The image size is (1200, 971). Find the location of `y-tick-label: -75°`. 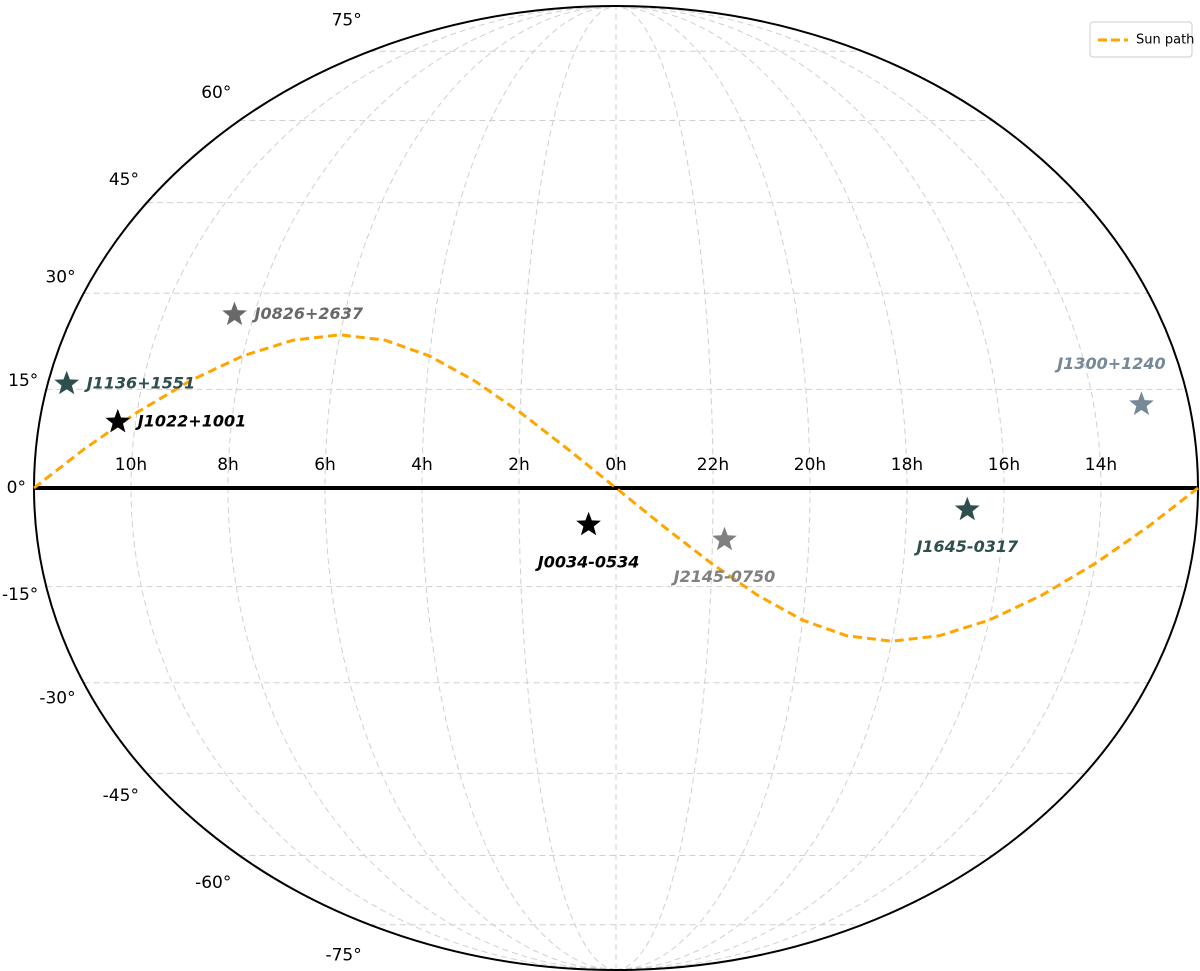

y-tick-label: -75° is located at coordinates (343, 956).